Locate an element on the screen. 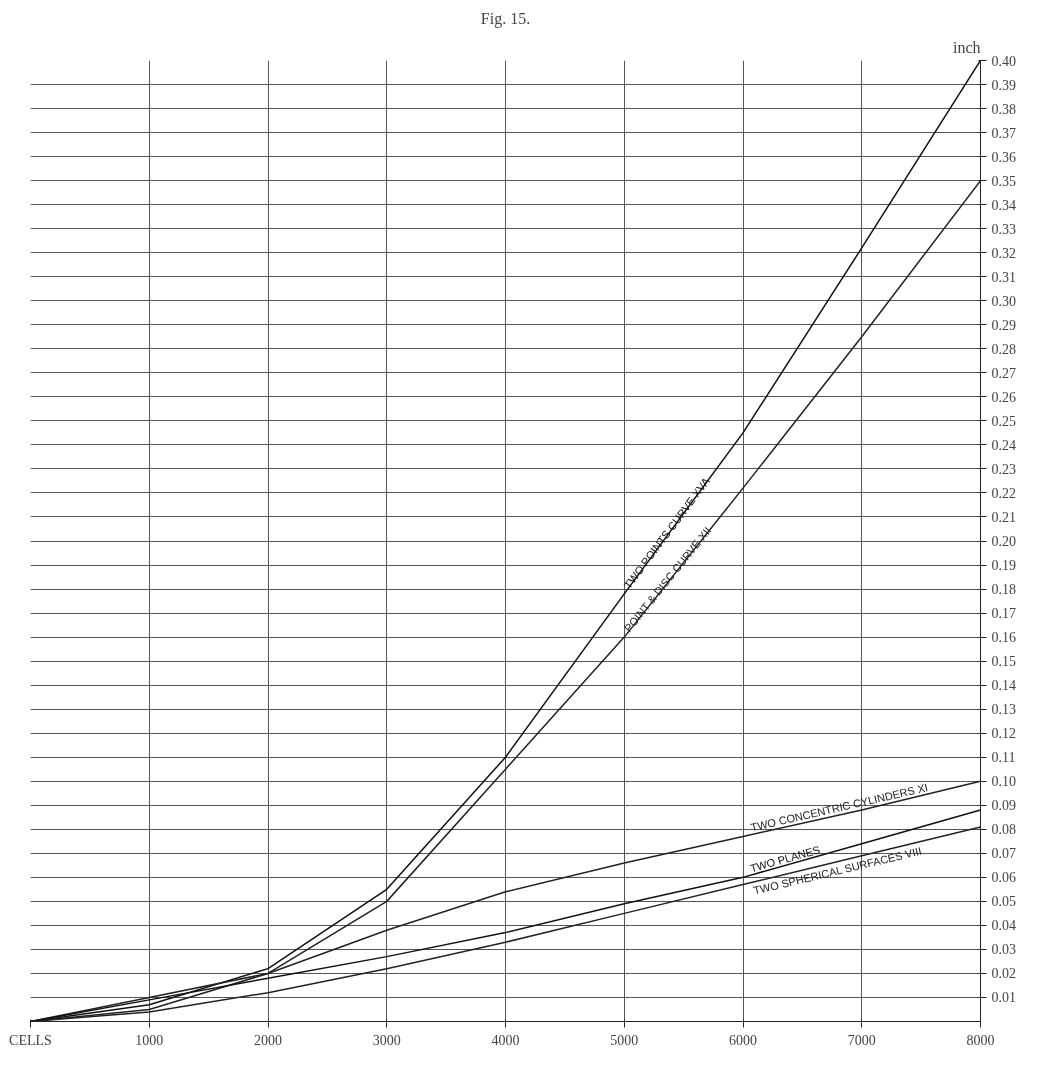 This screenshot has height=1078, width=1064. y-tick-label: 0.02 is located at coordinates (1003, 974).